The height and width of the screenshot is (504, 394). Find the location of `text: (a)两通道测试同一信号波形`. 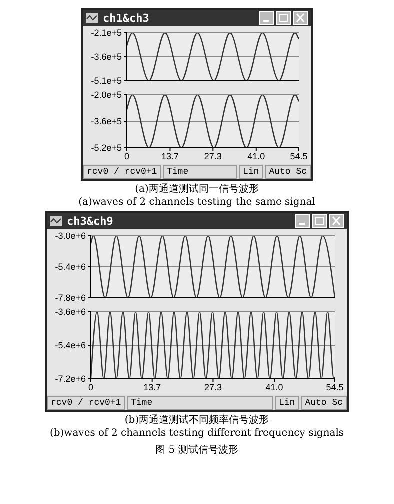

text: (a)两通道测试同一信号波形 is located at coordinates (197, 189).